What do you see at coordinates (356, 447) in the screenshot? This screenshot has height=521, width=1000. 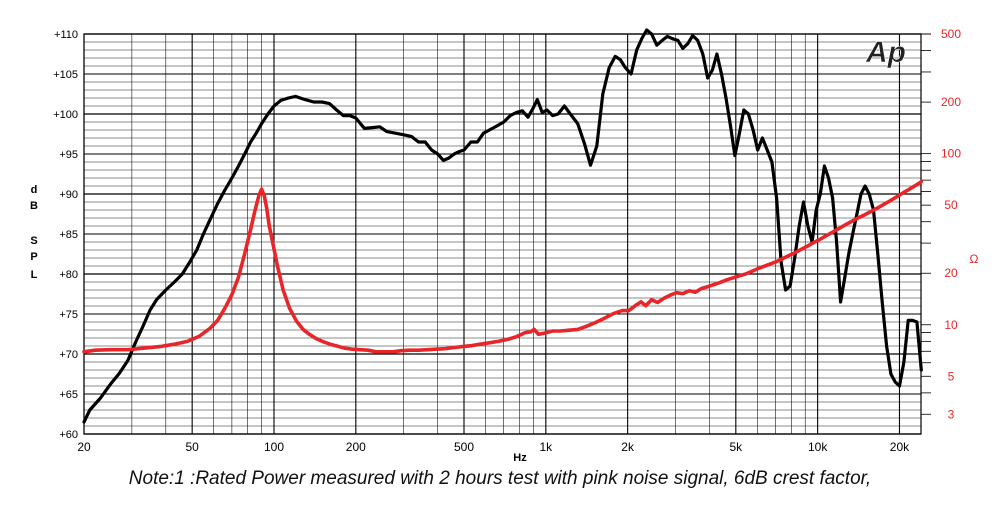 I see `x-tick-label: 200` at bounding box center [356, 447].